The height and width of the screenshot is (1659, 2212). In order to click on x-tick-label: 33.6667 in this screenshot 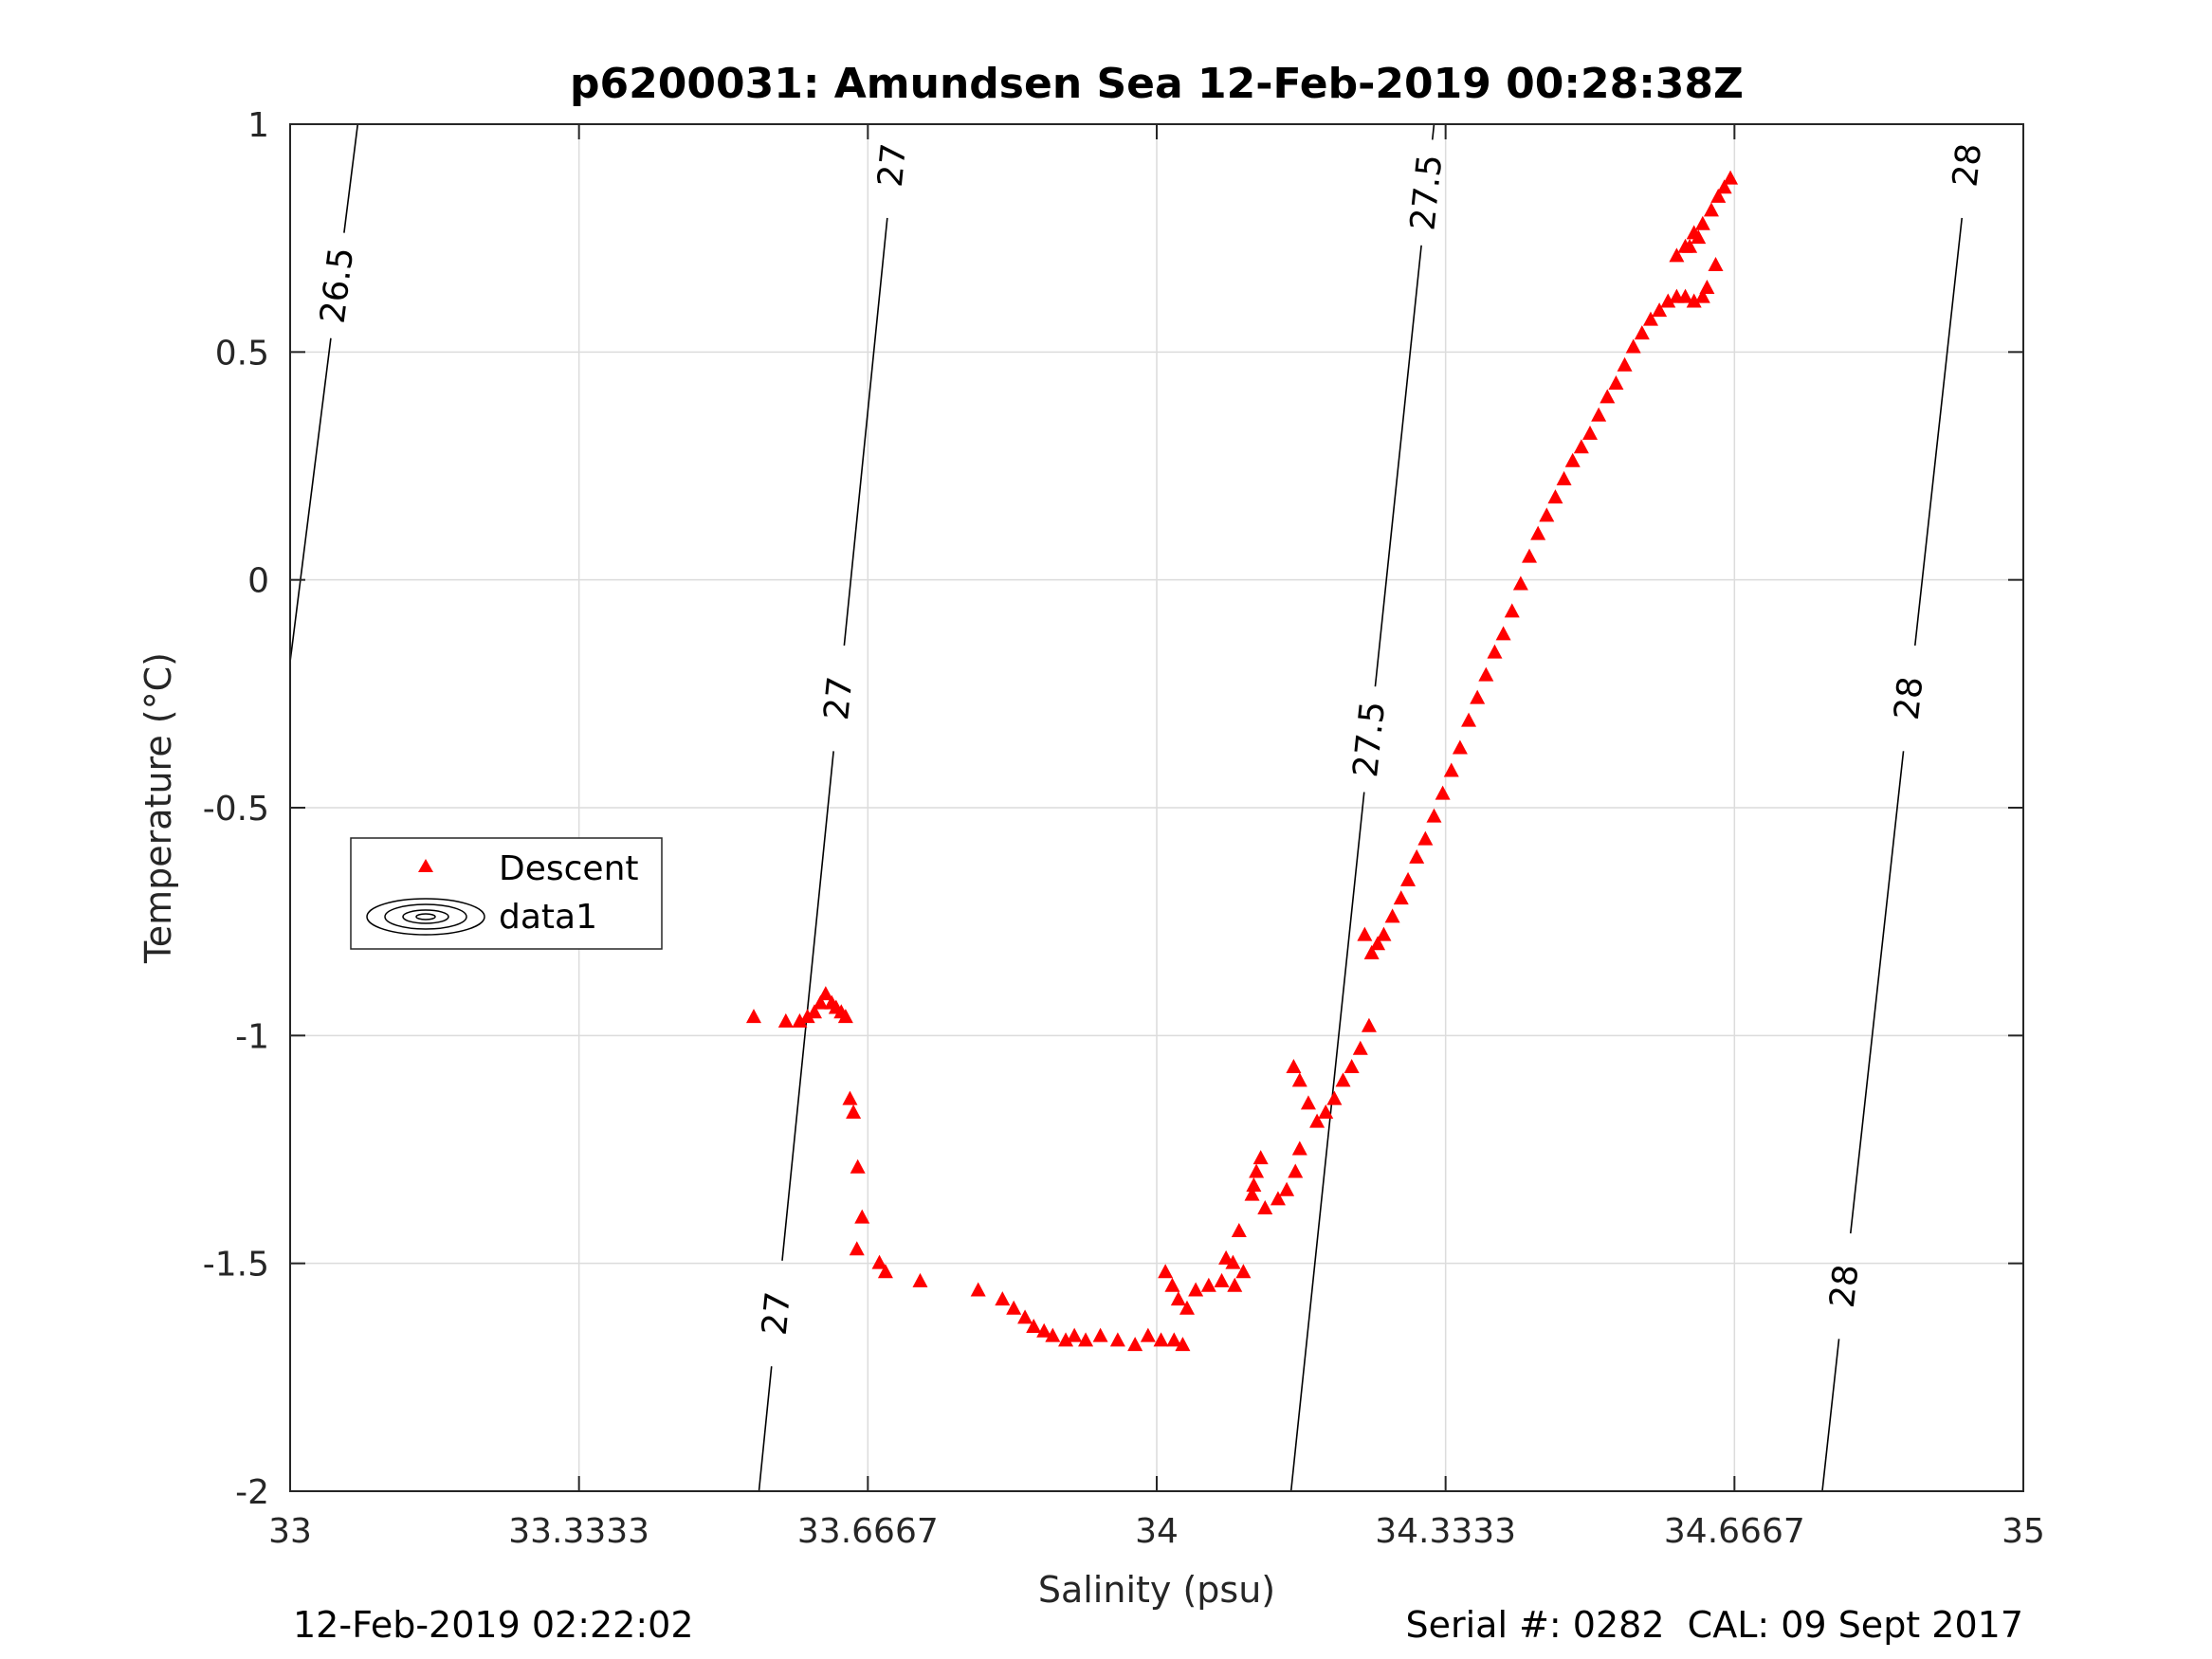, I will do `click(868, 1531)`.